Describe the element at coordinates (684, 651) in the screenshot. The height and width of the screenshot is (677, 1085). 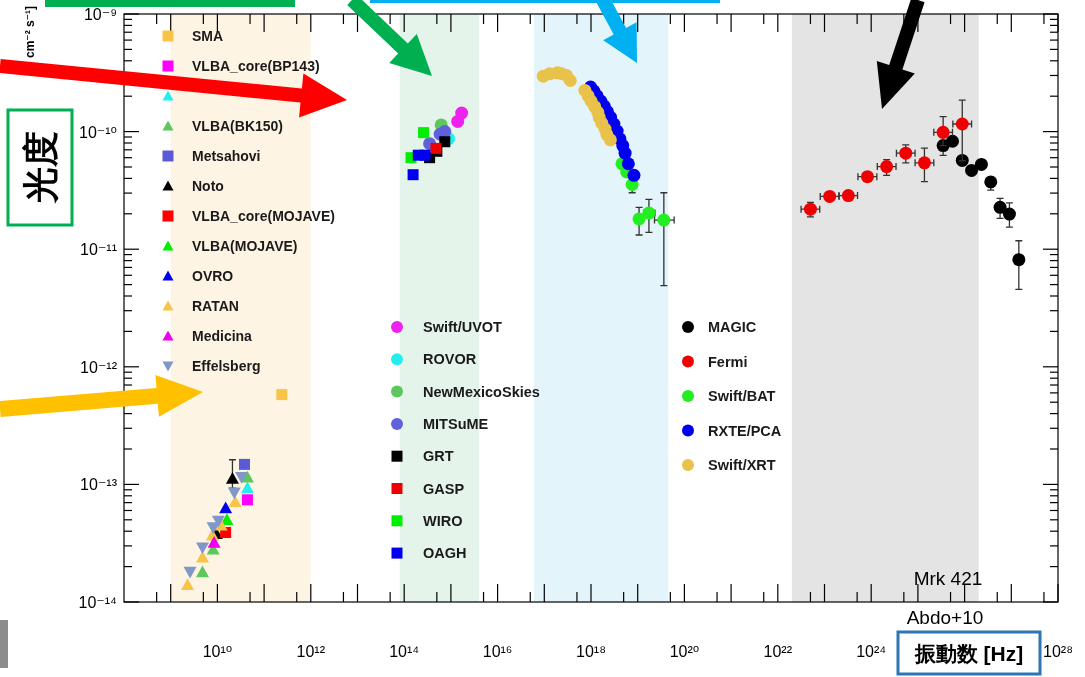
I see `x-tick-label: 10²⁰` at that location.